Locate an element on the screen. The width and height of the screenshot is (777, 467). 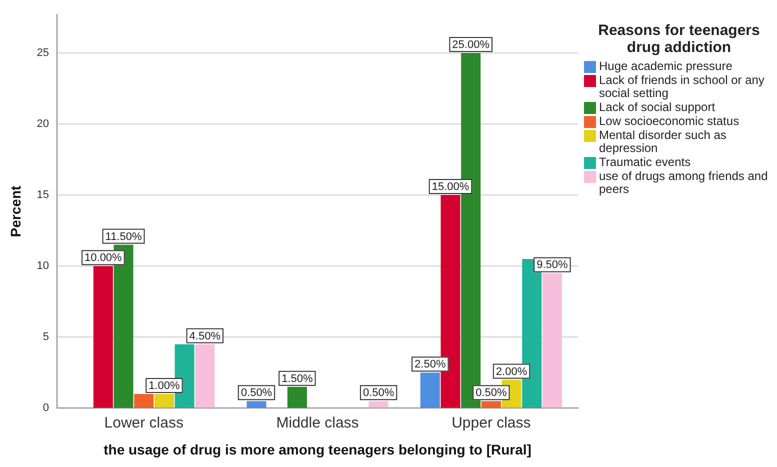
y-tick-label: 25 is located at coordinates (43, 52).